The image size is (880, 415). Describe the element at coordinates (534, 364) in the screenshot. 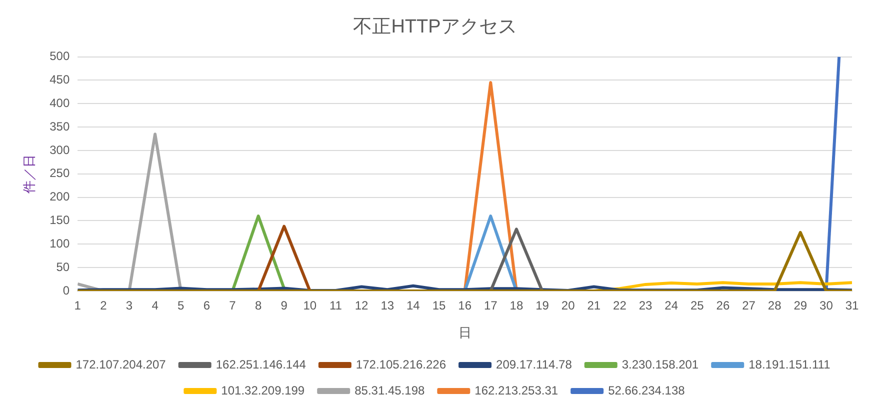

I see `legend-label: 209.17.114.78` at that location.